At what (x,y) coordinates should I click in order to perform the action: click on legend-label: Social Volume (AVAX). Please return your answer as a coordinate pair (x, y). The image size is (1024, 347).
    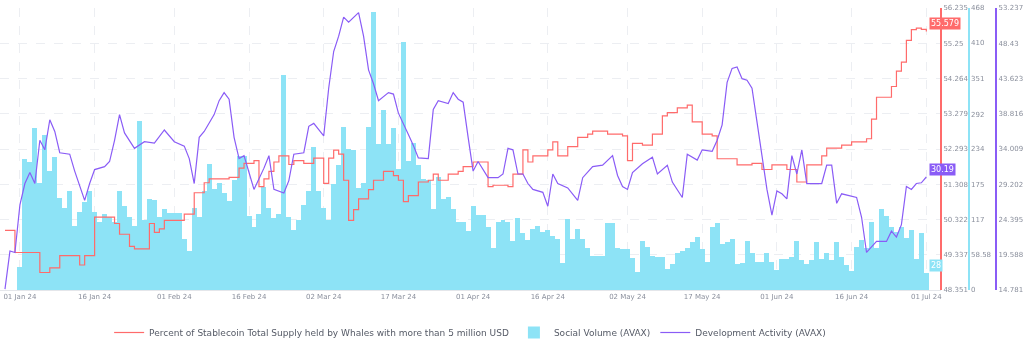
    Looking at the image, I should click on (602, 333).